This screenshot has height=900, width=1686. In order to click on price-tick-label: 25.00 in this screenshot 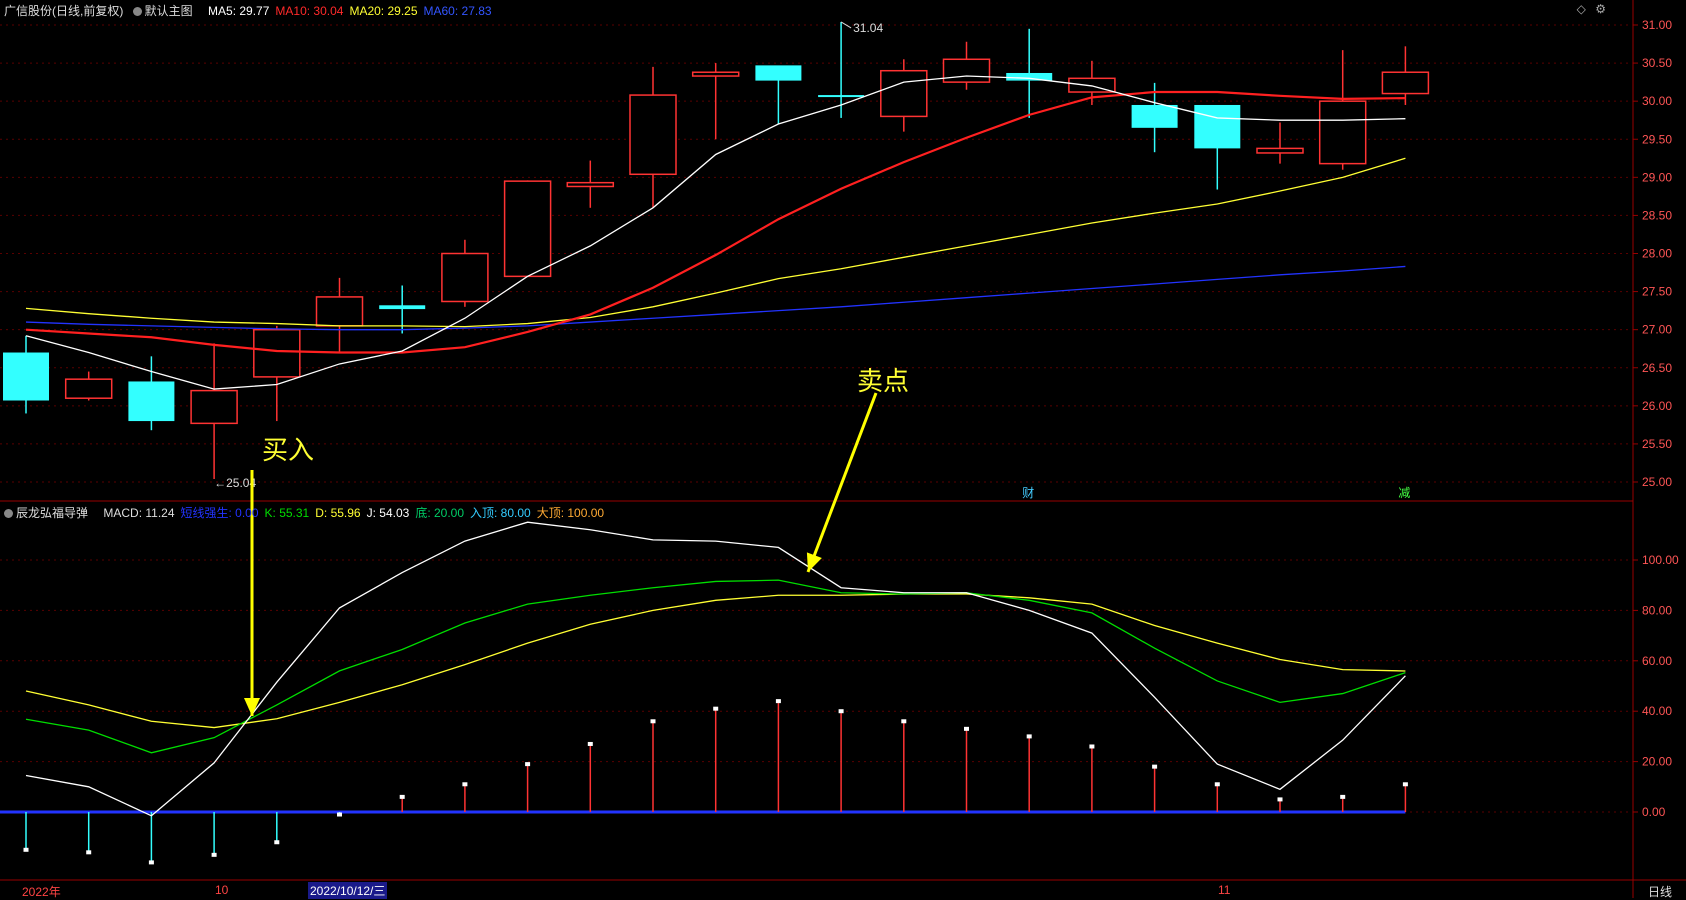, I will do `click(1657, 482)`.